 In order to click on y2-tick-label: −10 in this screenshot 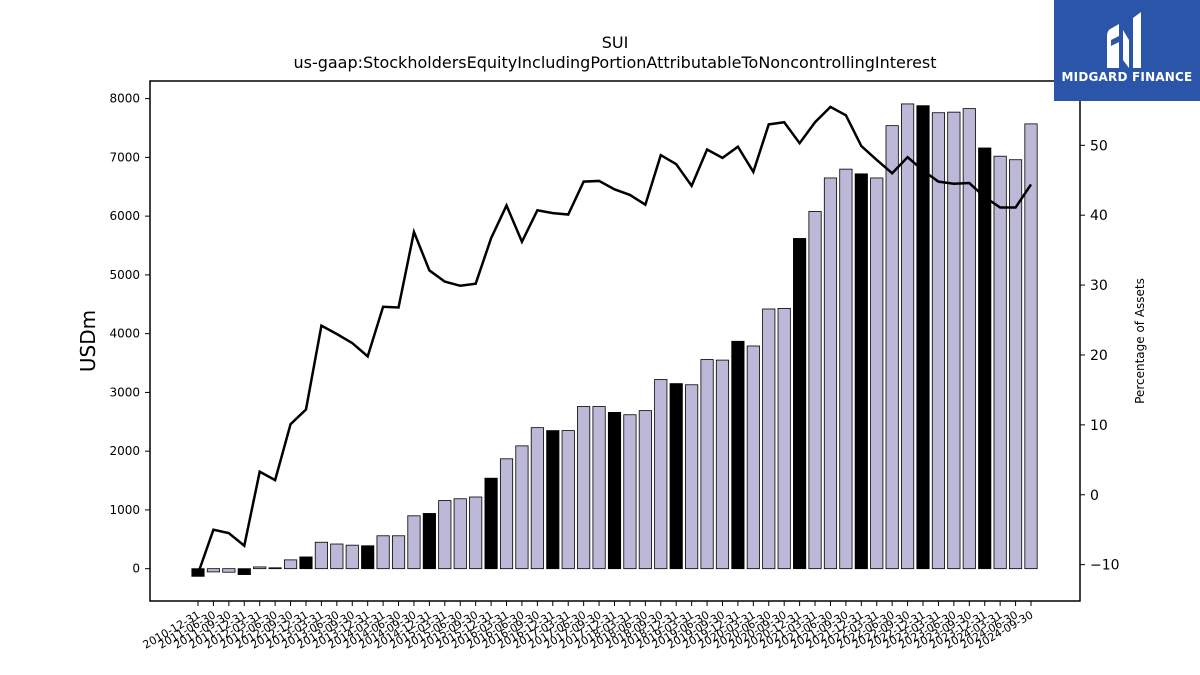, I will do `click(1105, 566)`.